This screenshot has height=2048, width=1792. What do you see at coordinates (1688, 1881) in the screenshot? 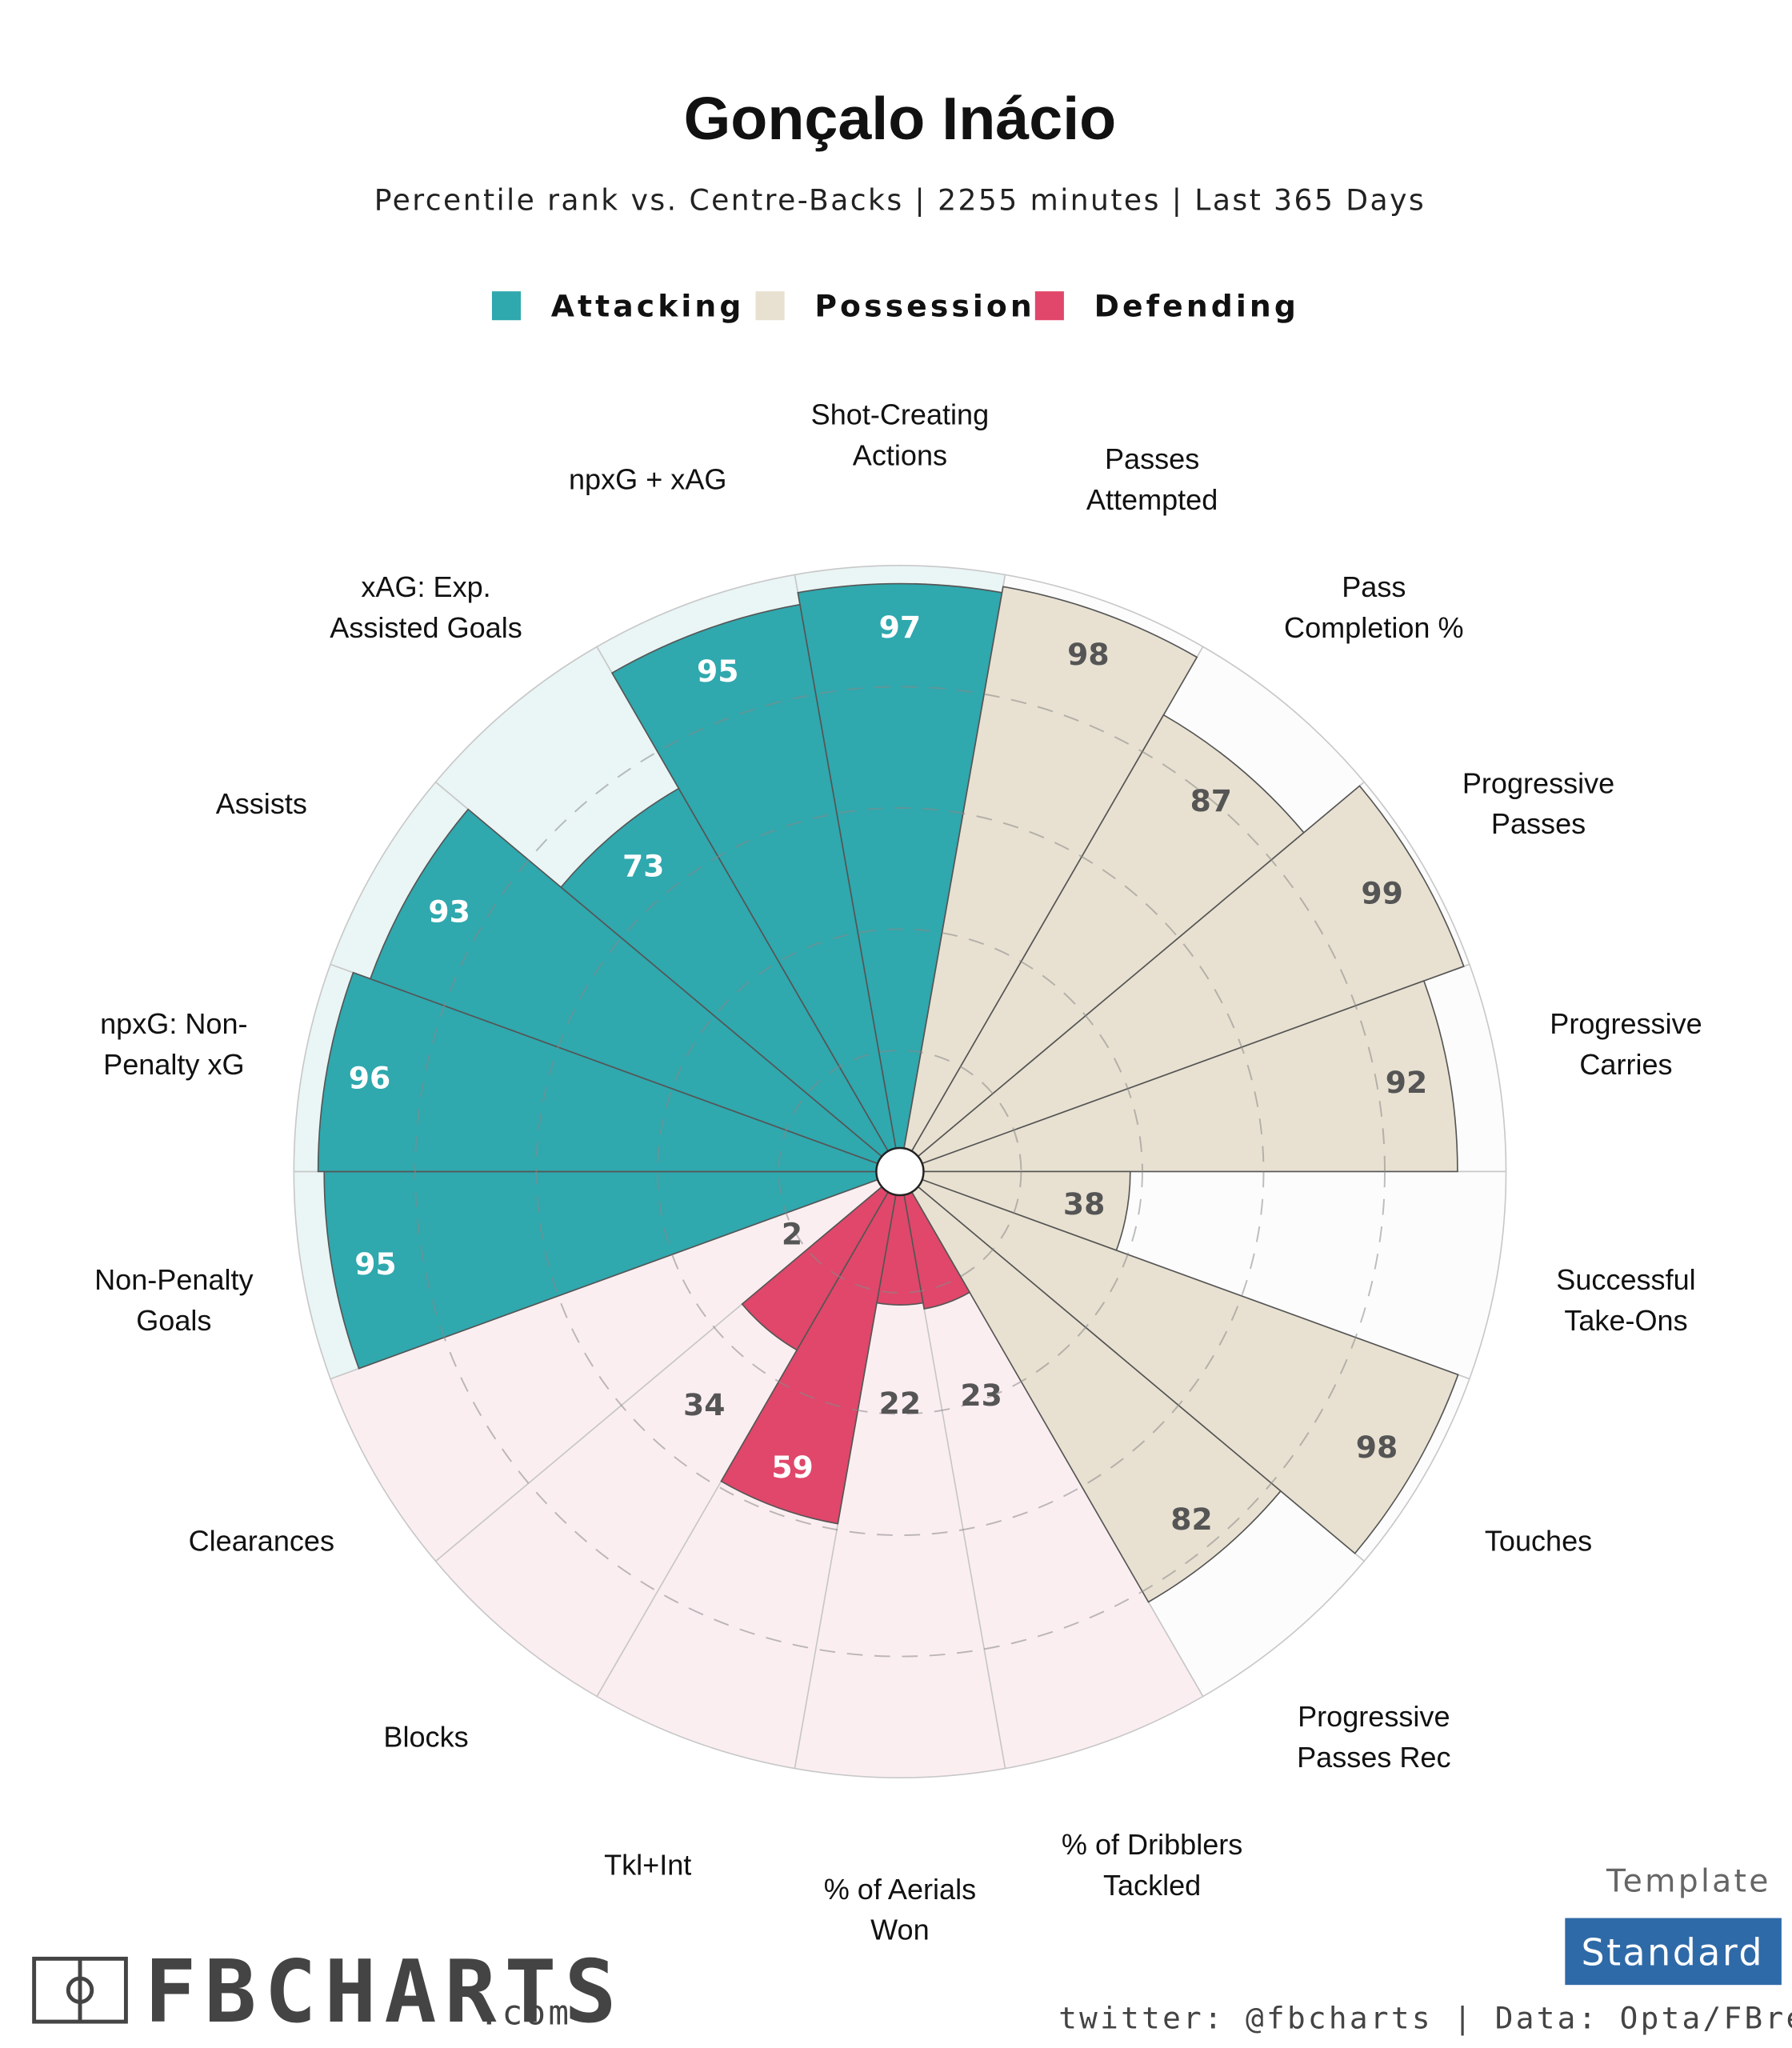
I see `template-label: Template` at bounding box center [1688, 1881].